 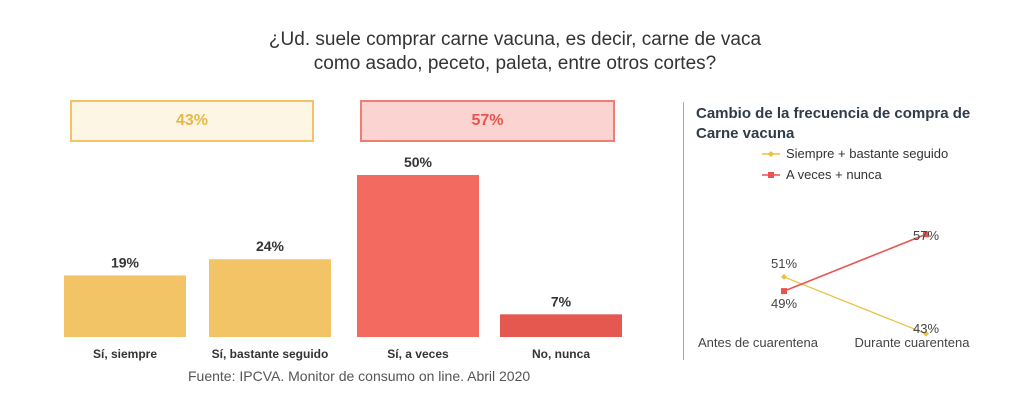 I want to click on legend-item-aveces: A veces + nunca, so click(x=822, y=174).